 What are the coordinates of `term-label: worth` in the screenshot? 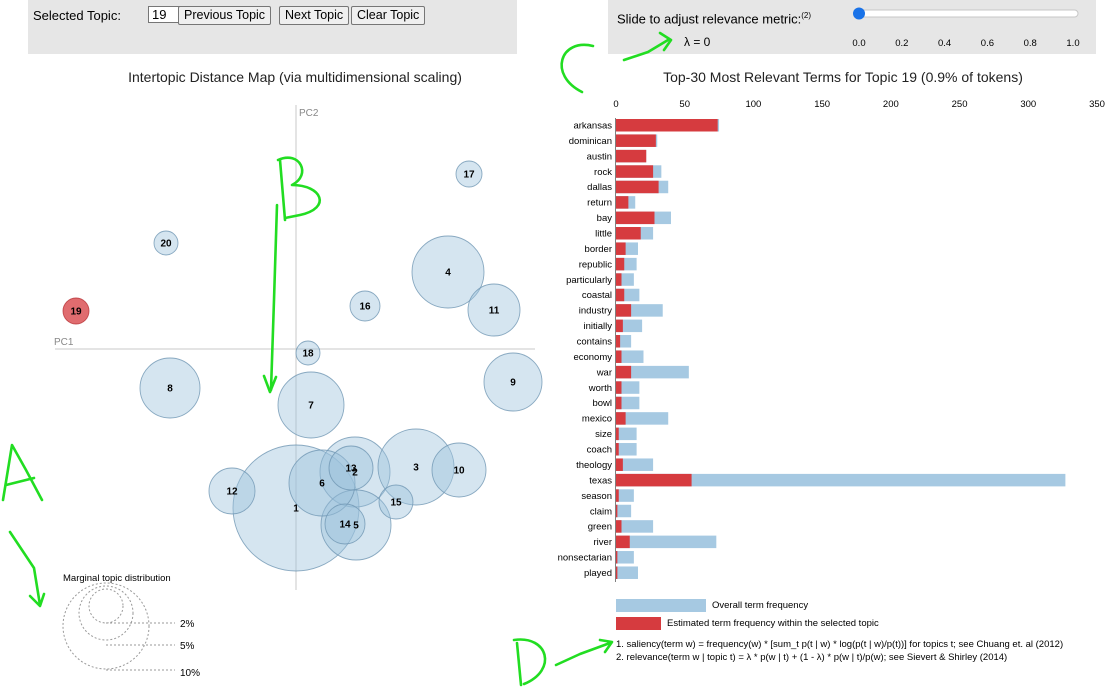 It's located at (600, 388).